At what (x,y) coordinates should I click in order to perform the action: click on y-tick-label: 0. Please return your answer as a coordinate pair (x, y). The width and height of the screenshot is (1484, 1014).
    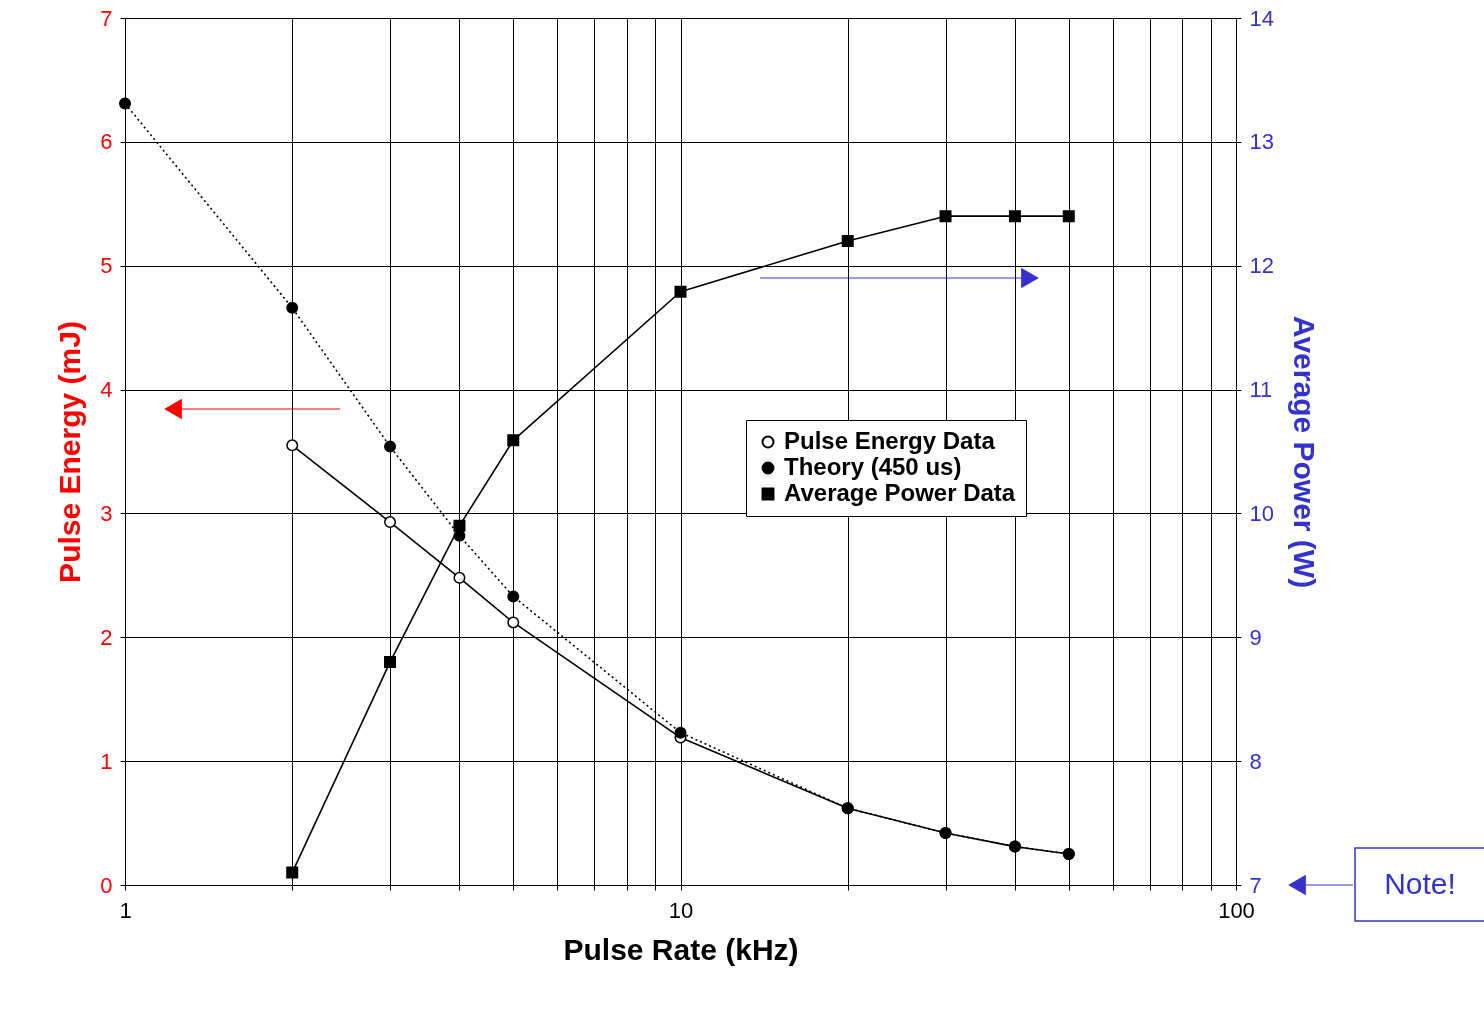
    Looking at the image, I should click on (106, 885).